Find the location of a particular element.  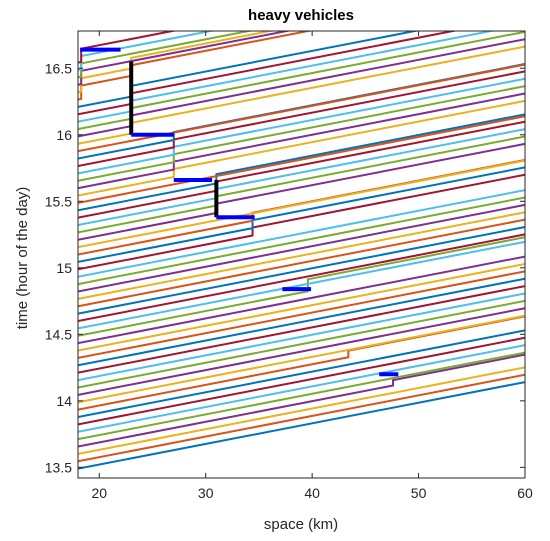

x-tick-label: 60 is located at coordinates (525, 493).